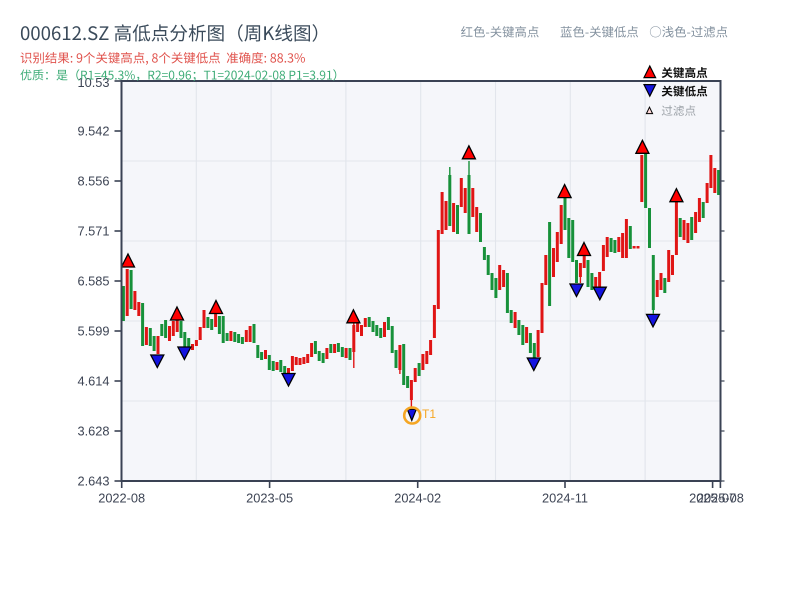  I want to click on svg-text: 5.599, so click(93, 331).